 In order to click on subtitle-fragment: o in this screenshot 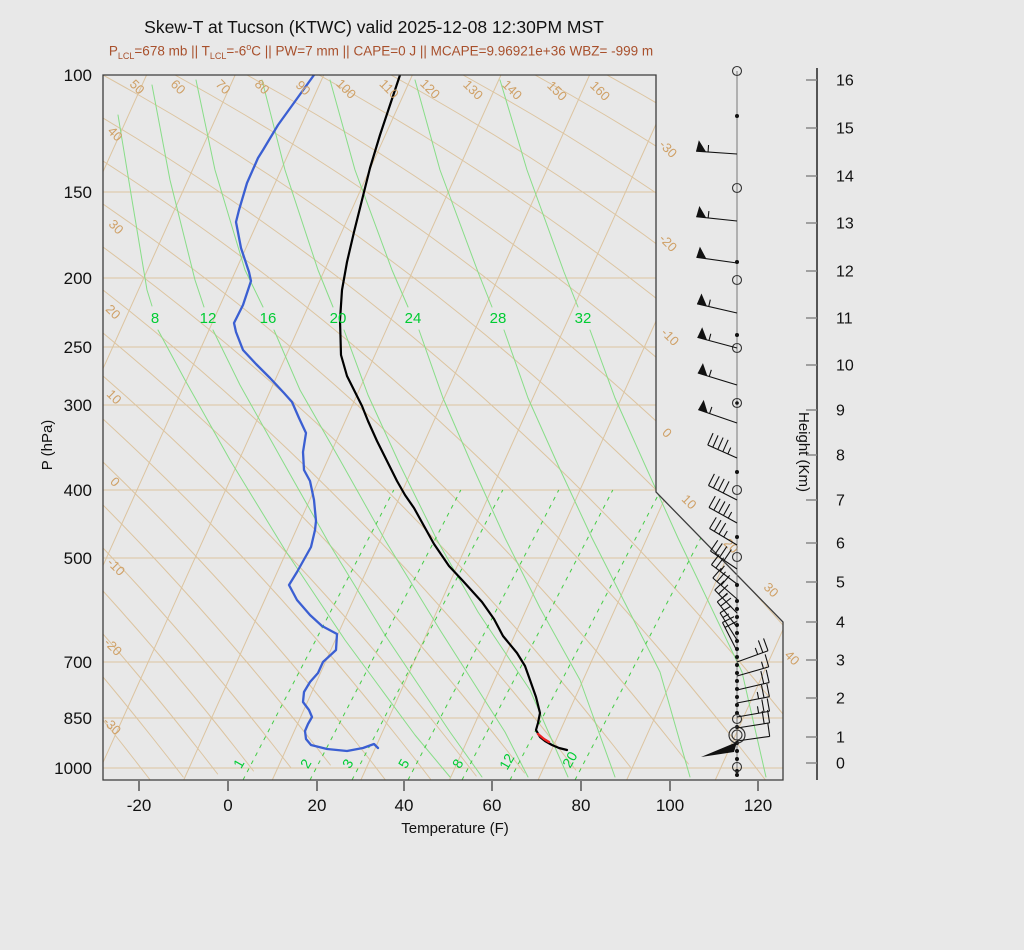, I will do `click(249, 47)`.